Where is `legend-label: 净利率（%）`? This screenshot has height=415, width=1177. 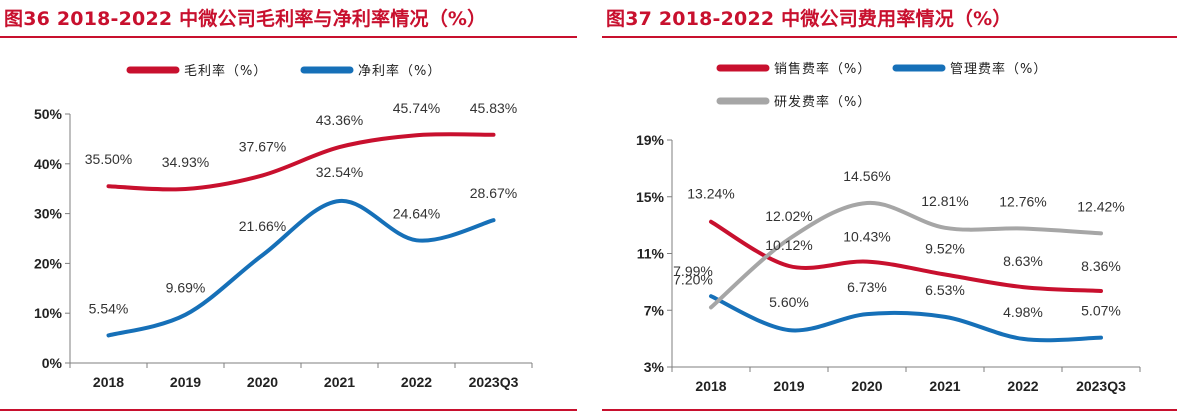
legend-label: 净利率（%） is located at coordinates (399, 71).